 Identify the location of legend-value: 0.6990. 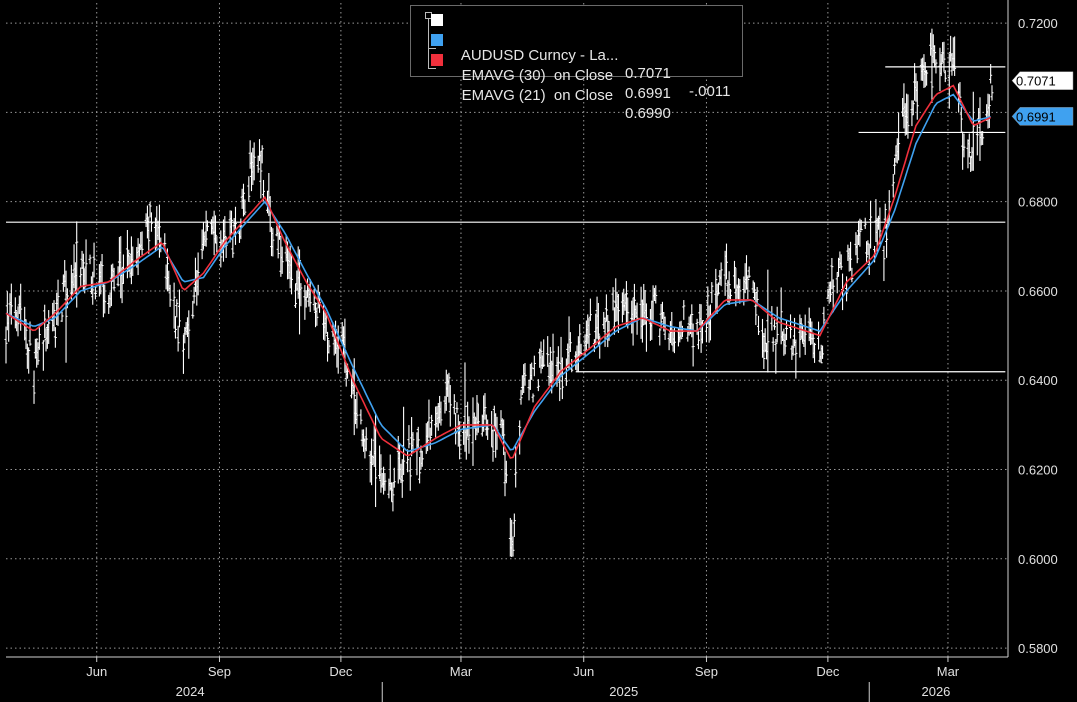
(648, 113).